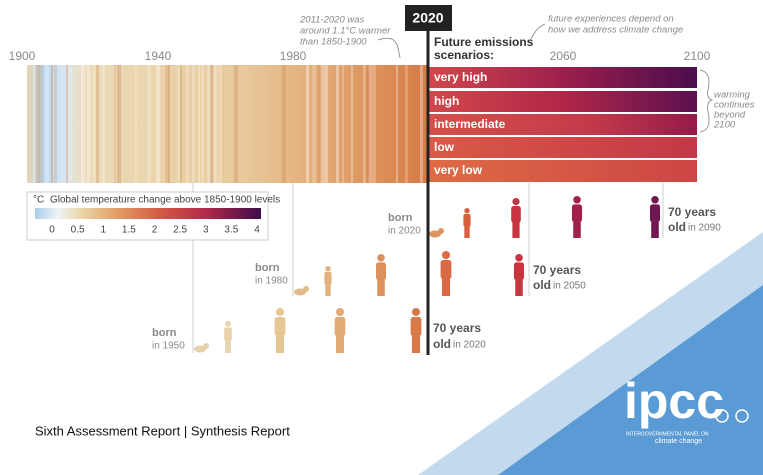 This screenshot has height=475, width=763. What do you see at coordinates (22, 56) in the screenshot?
I see `year-label: 1900` at bounding box center [22, 56].